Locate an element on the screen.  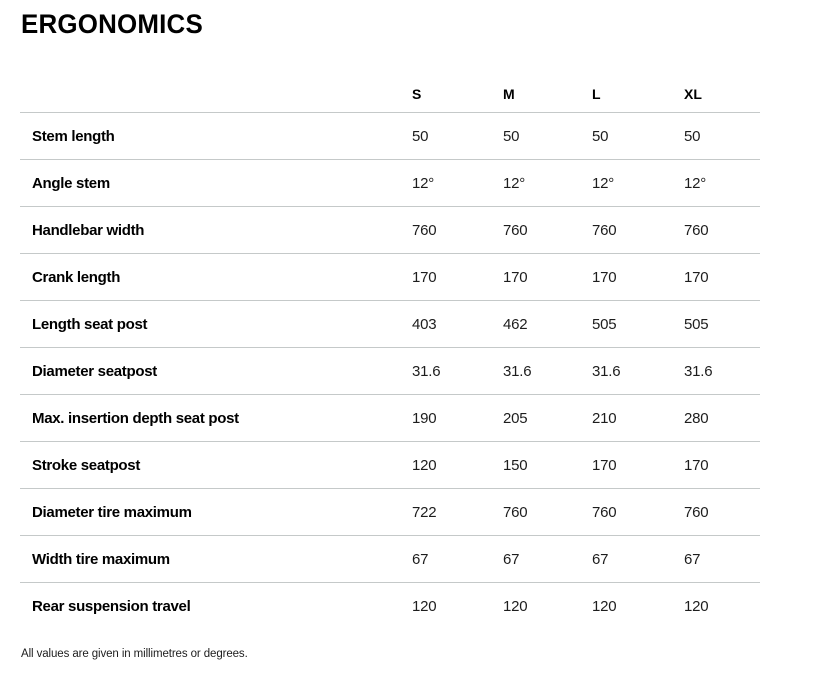
table-row: Handlebar width 760 760 760 760 is located at coordinates (390, 230).